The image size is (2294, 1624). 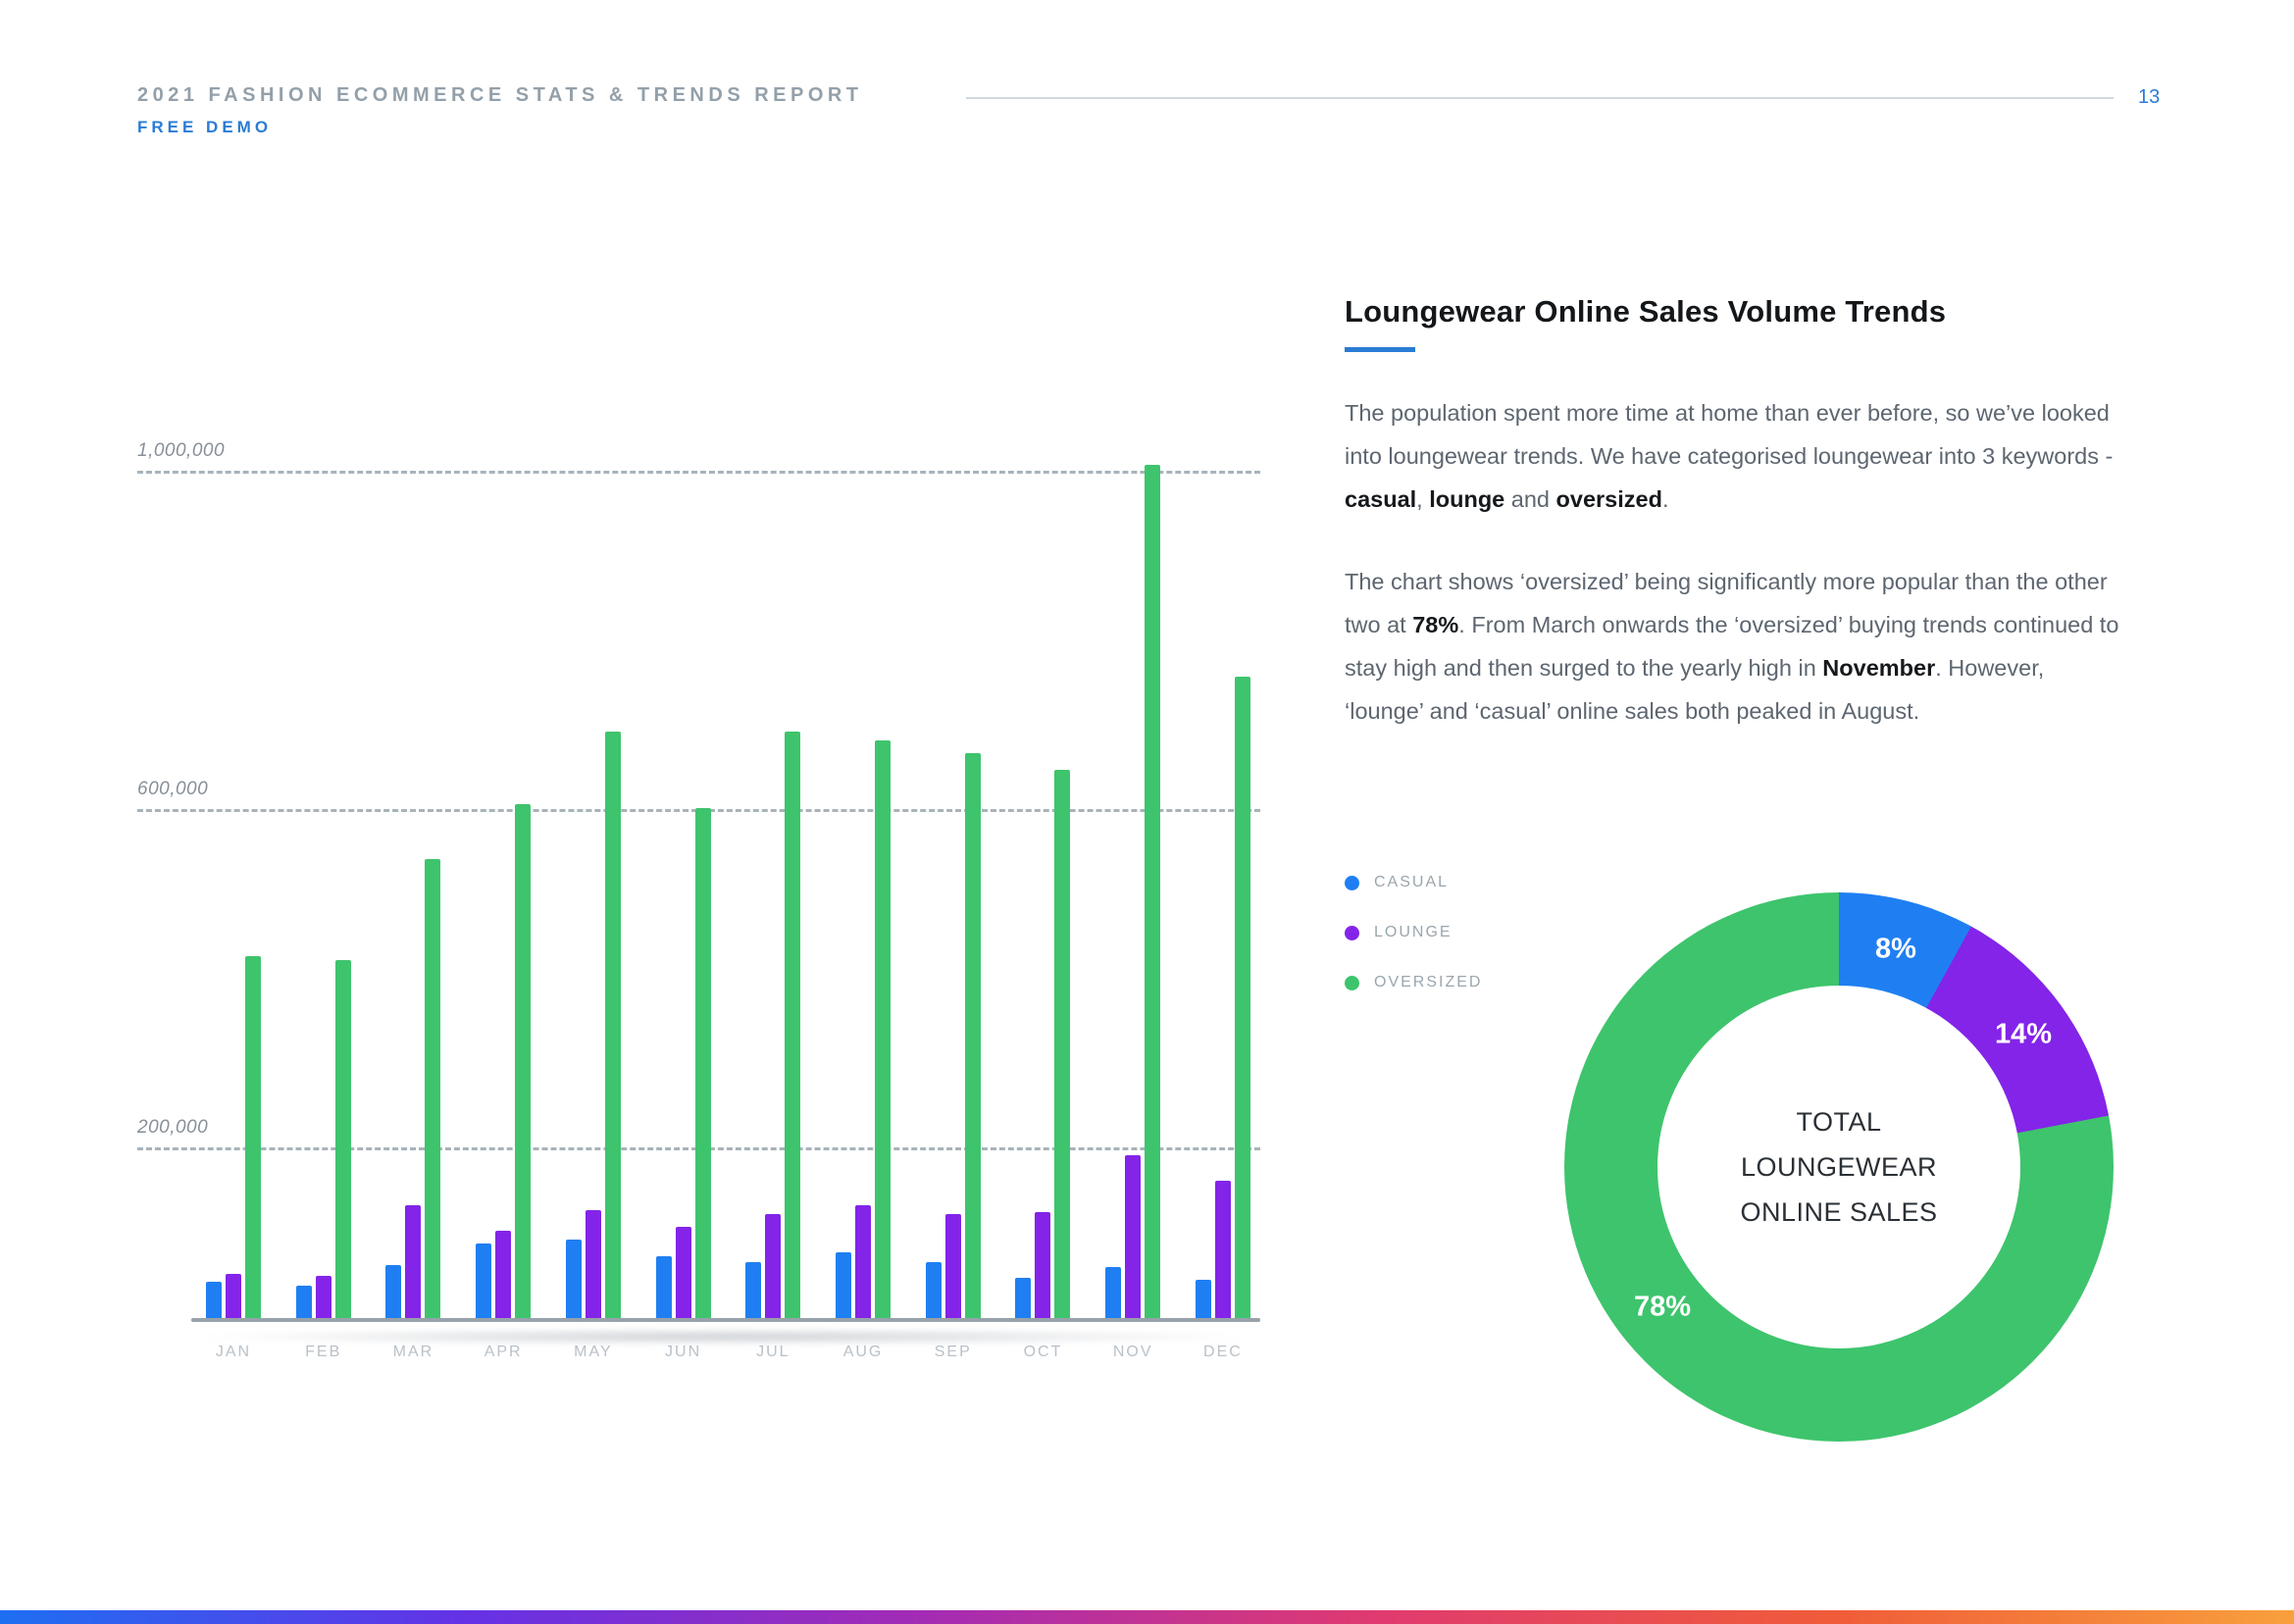 I want to click on x-axis-label-jun: JUN, so click(x=683, y=1352).